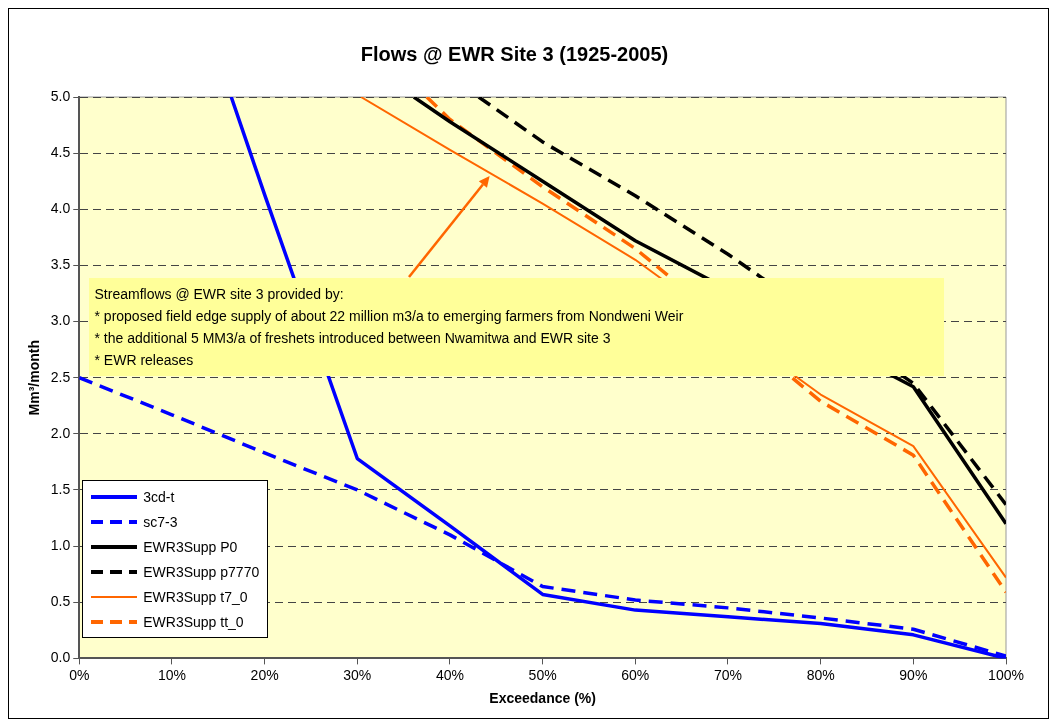 The height and width of the screenshot is (723, 1053). Describe the element at coordinates (264, 674) in the screenshot. I see `x-tick-label: 20%` at that location.